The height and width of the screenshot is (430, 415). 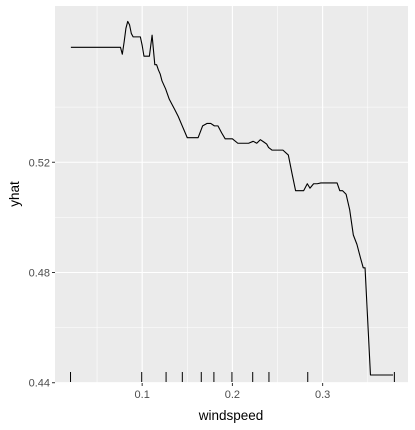 What do you see at coordinates (232, 377) in the screenshot?
I see `rug-layer` at bounding box center [232, 377].